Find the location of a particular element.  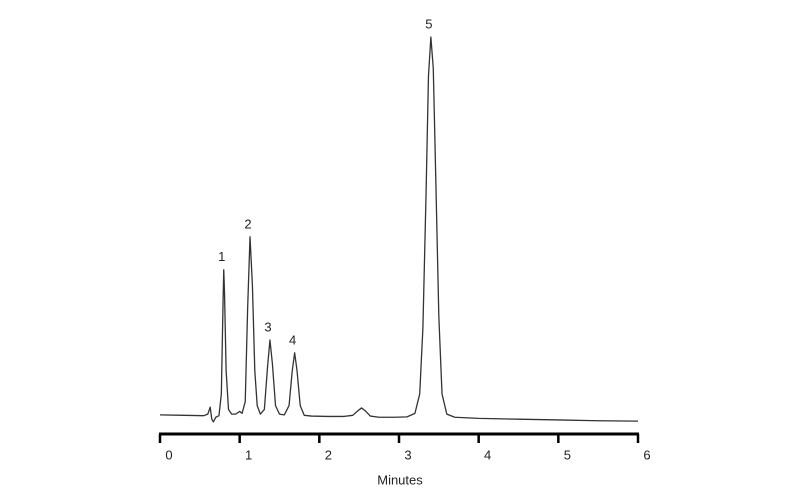

x-tick-label: 5 is located at coordinates (567, 454).